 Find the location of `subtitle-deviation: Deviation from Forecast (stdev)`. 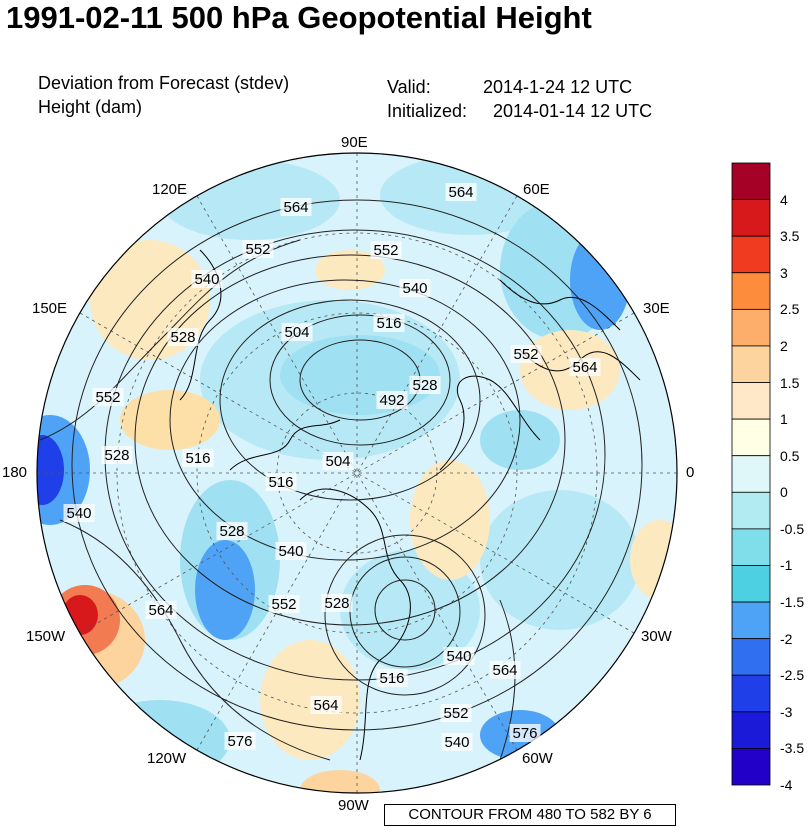

subtitle-deviation: Deviation from Forecast (stdev) is located at coordinates (164, 83).